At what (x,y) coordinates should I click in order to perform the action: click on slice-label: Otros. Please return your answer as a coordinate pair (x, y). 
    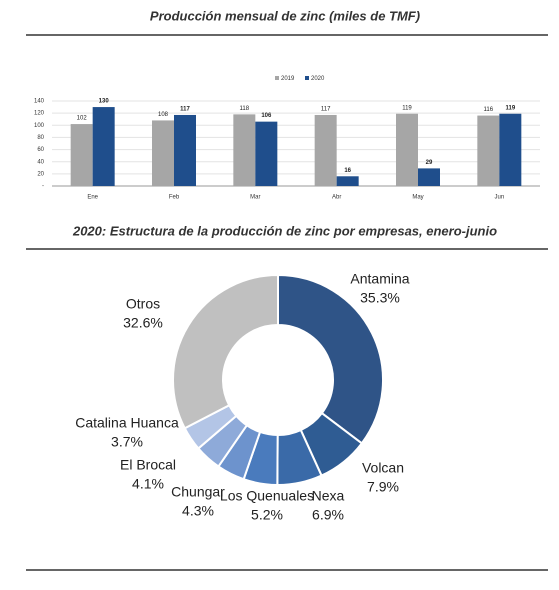
    Looking at the image, I should click on (143, 304).